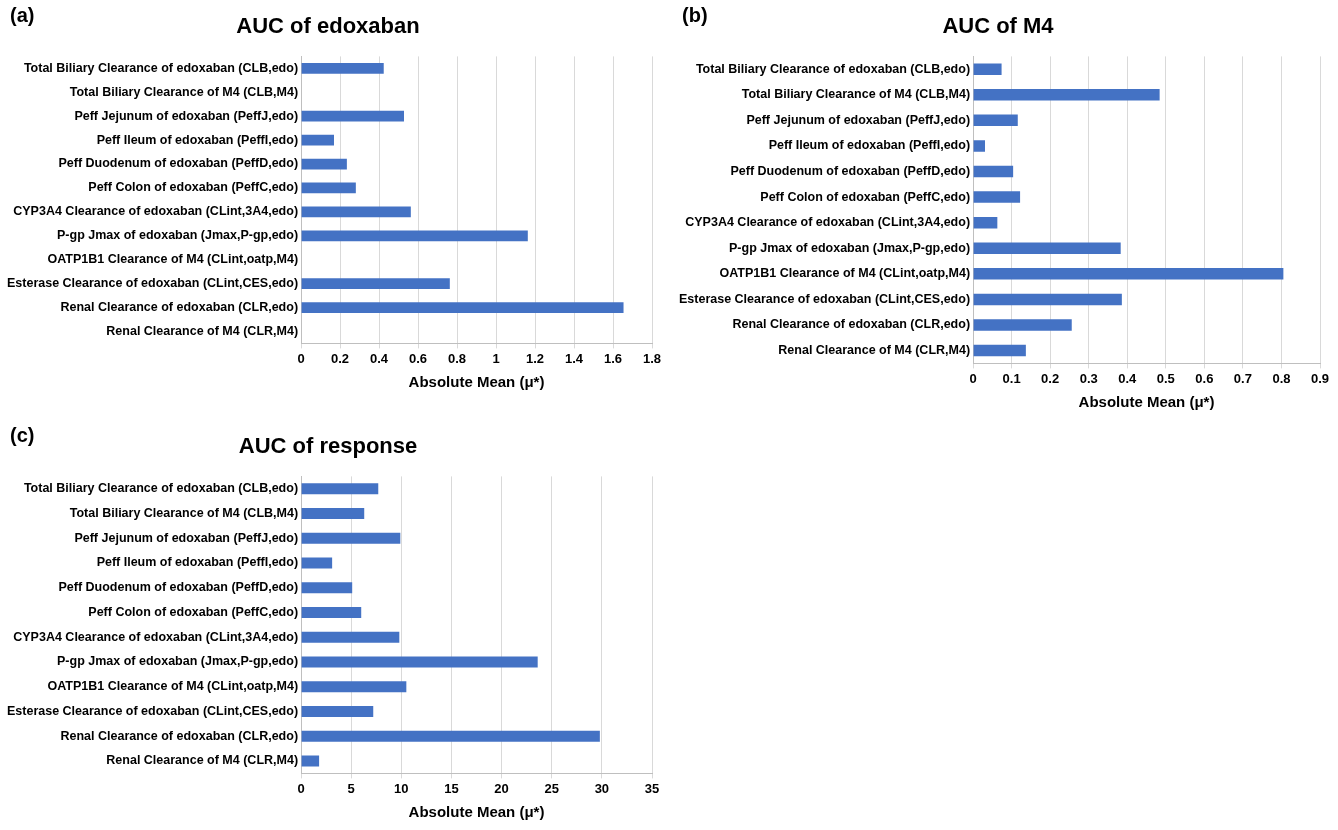 This screenshot has width=1338, height=830. What do you see at coordinates (1088, 378) in the screenshot?
I see `x-tick-label: 0.3` at bounding box center [1088, 378].